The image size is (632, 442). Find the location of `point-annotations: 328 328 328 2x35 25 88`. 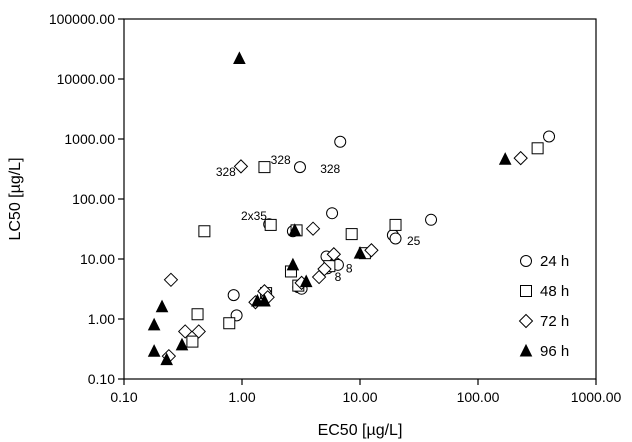

point-annotations: 328 328 328 2x35 25 88 is located at coordinates (318, 218).